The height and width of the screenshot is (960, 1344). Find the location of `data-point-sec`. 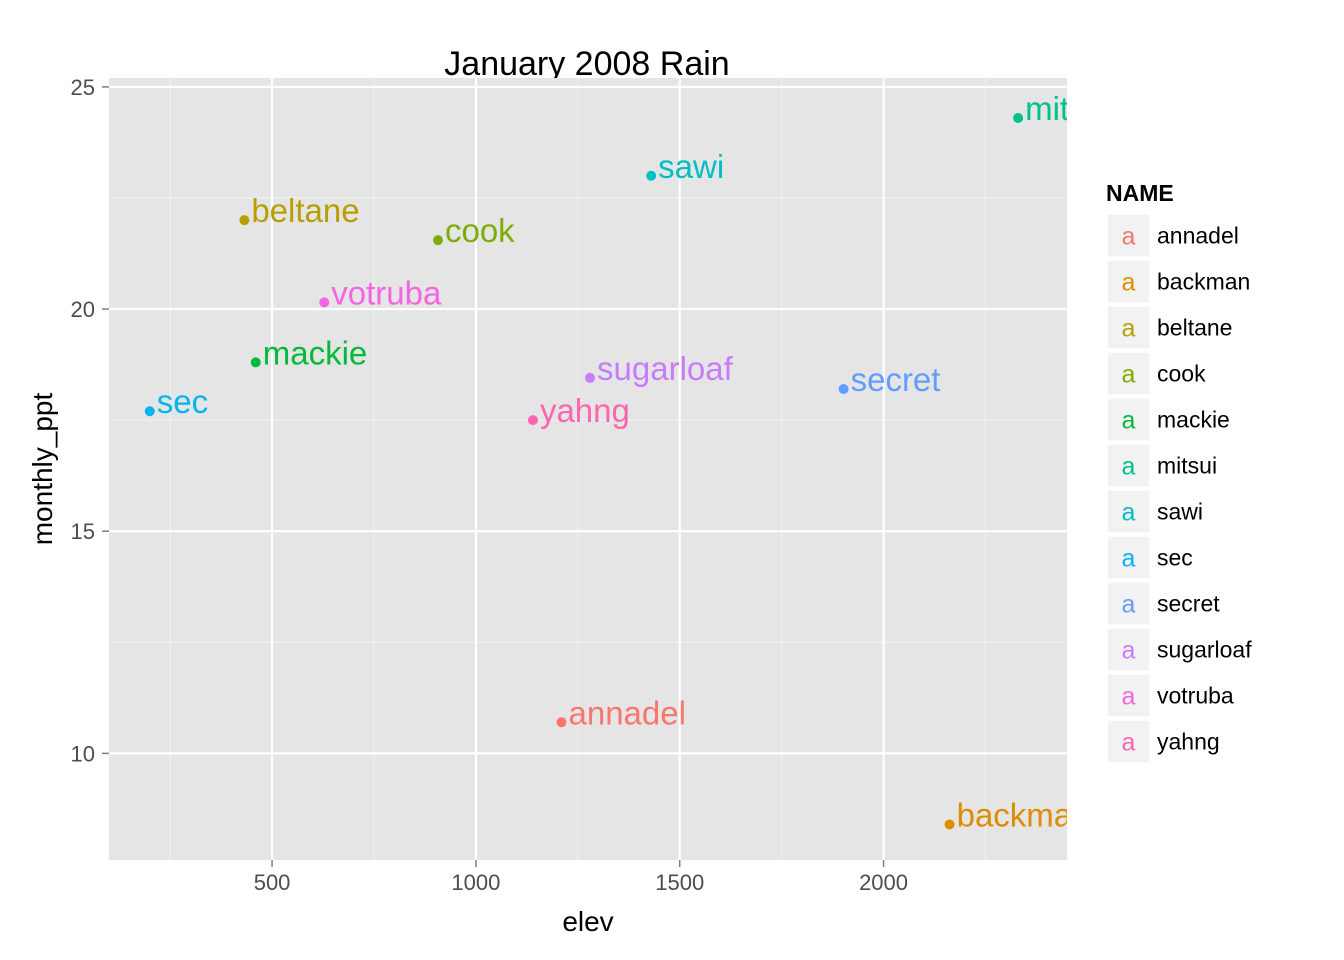

data-point-sec is located at coordinates (149, 411).